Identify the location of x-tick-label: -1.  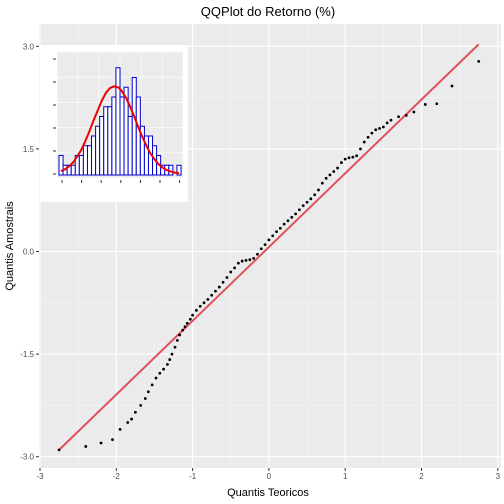
(193, 476).